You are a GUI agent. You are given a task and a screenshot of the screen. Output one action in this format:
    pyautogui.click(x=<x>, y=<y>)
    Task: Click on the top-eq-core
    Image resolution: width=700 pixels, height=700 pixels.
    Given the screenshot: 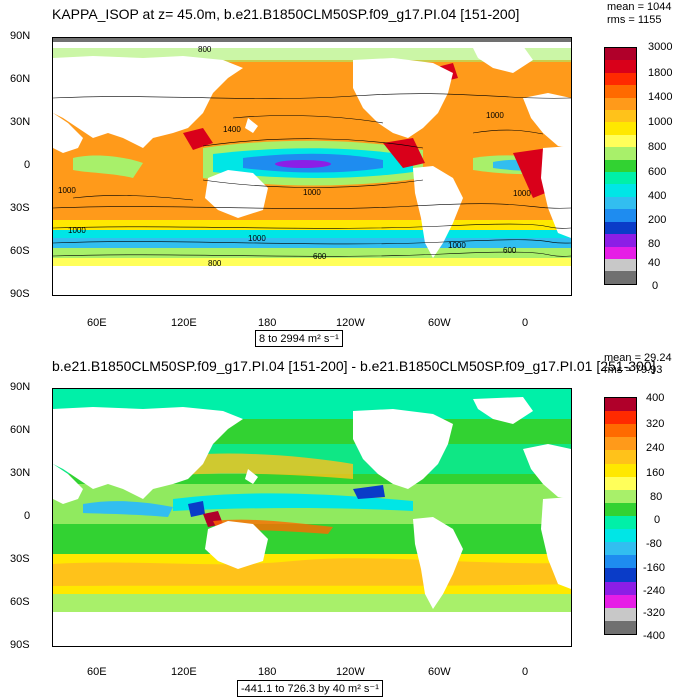 What is the action you would take?
    pyautogui.click(x=303, y=164)
    